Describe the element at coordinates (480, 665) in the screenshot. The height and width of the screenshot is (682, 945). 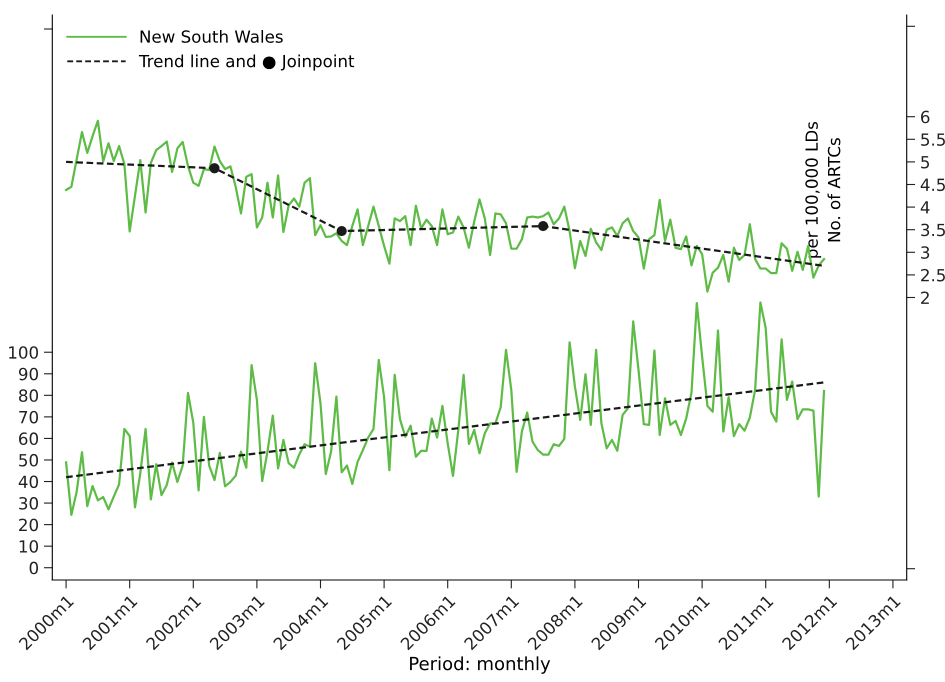
I see `x-axis-title: Period: monthly` at that location.